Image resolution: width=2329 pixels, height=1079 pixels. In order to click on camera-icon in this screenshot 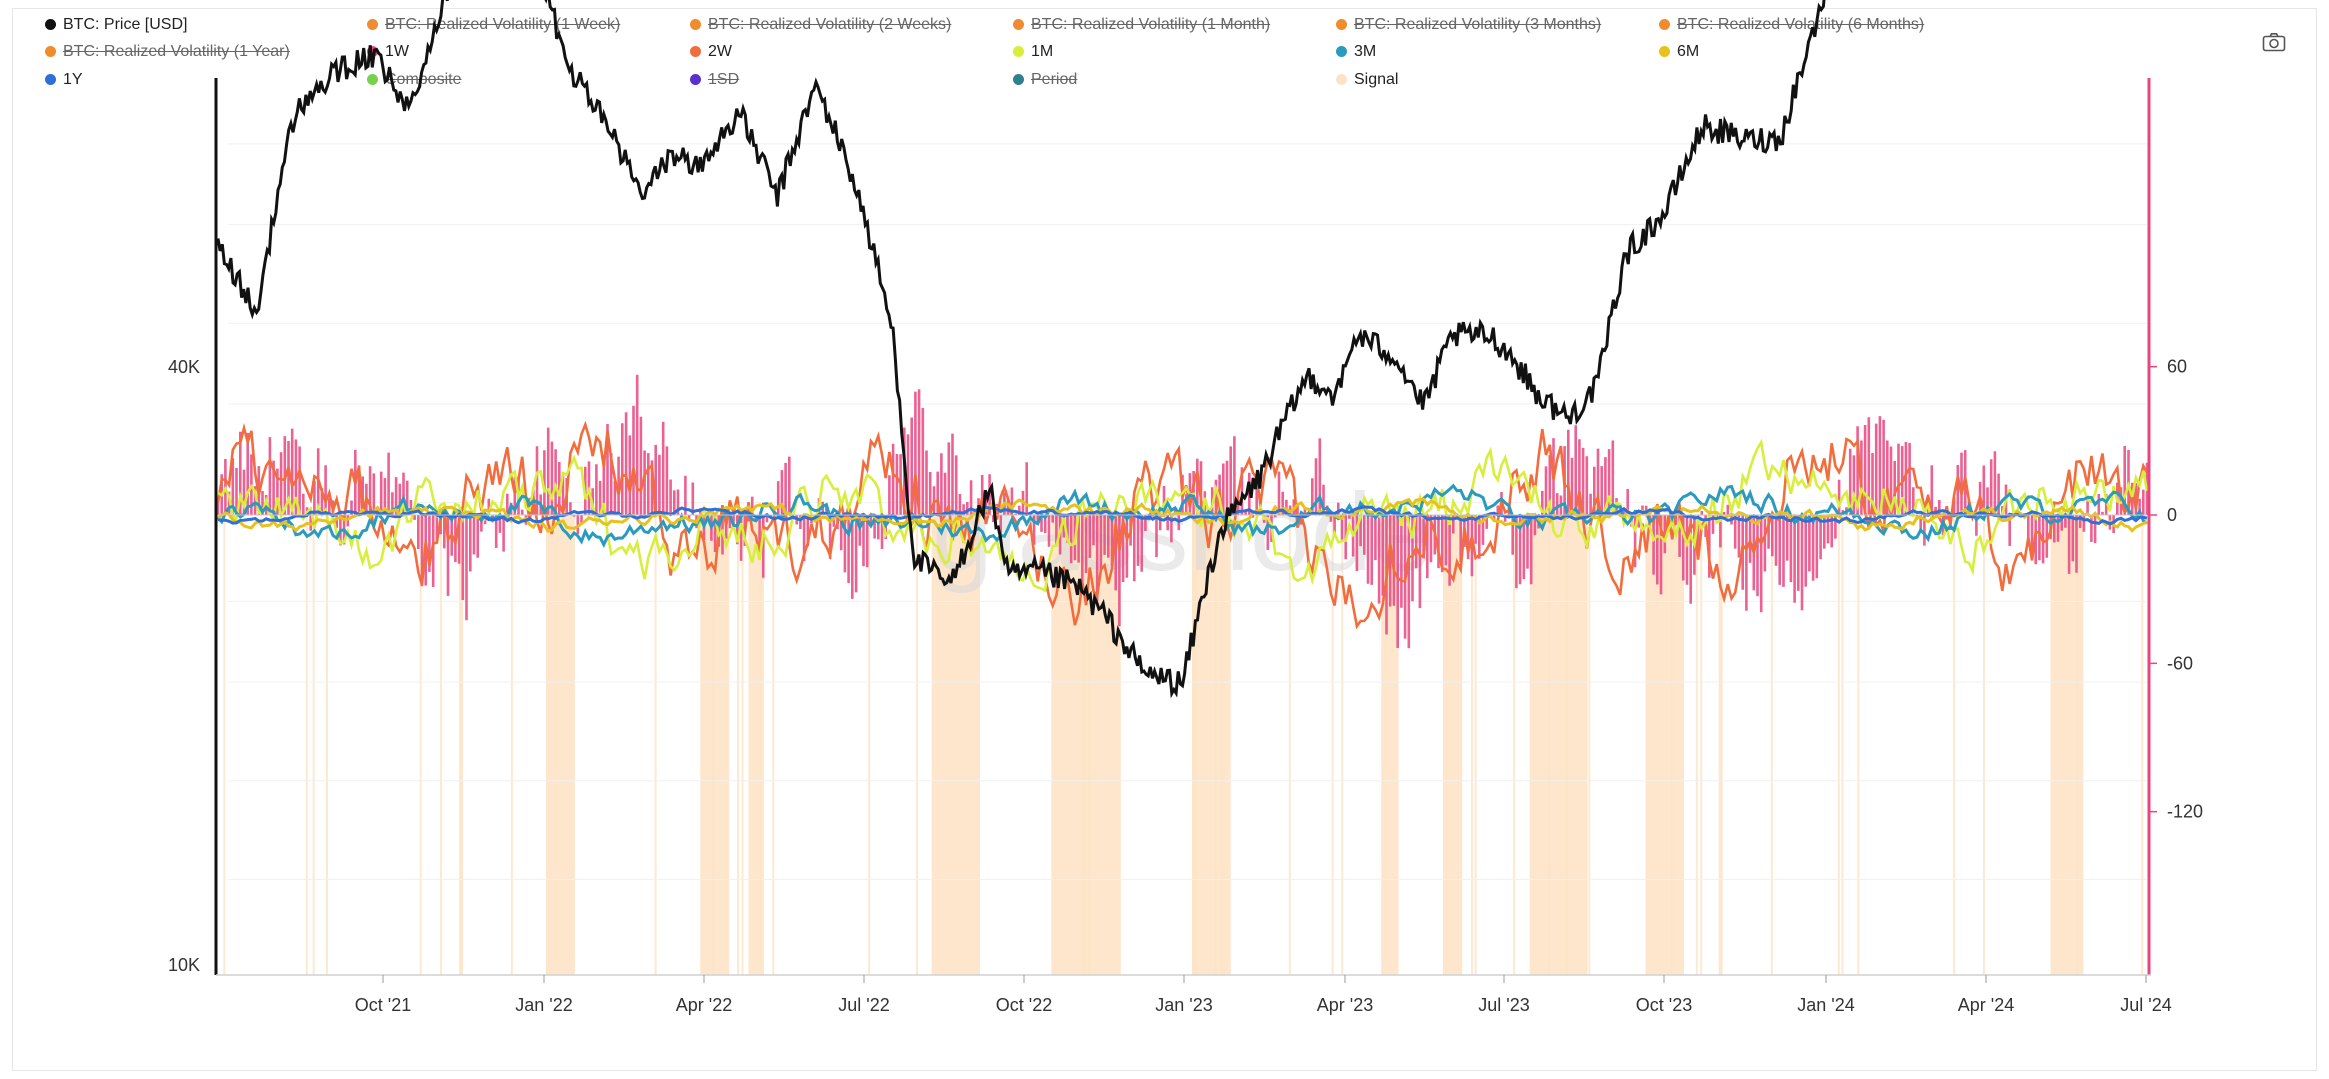, I will do `click(2274, 42)`.